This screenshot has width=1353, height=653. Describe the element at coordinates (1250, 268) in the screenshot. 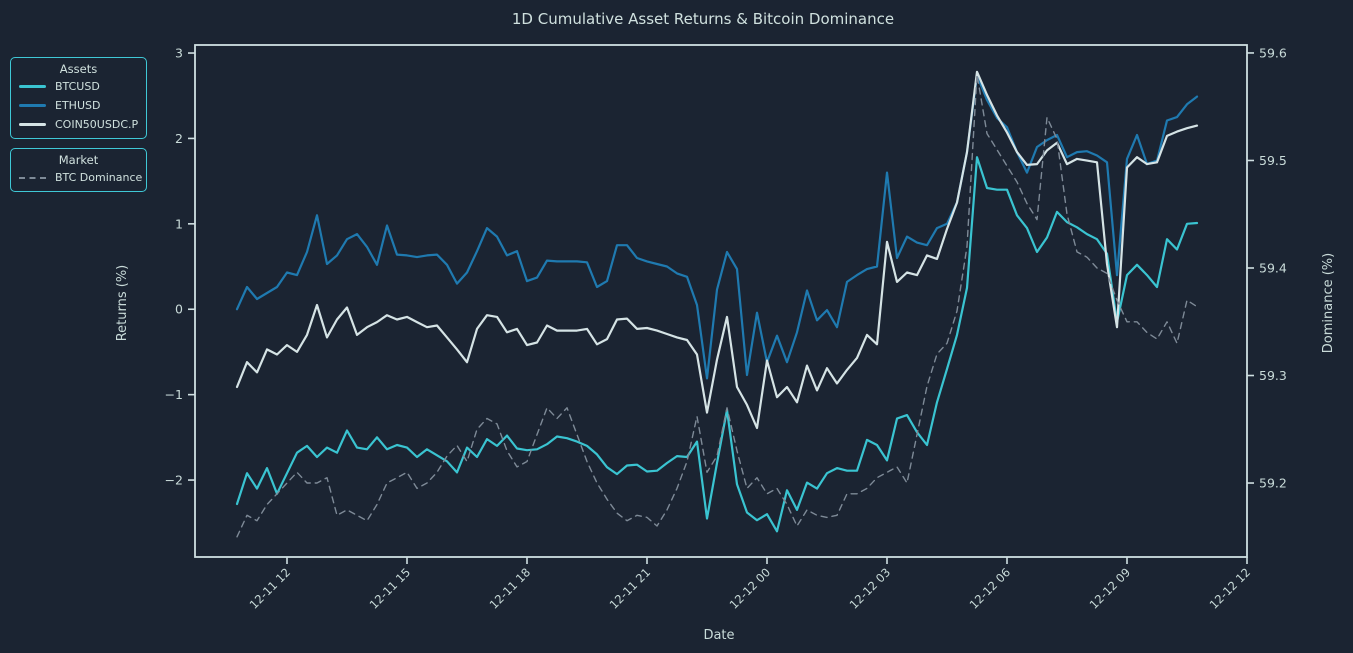

I see `right-axis` at that location.